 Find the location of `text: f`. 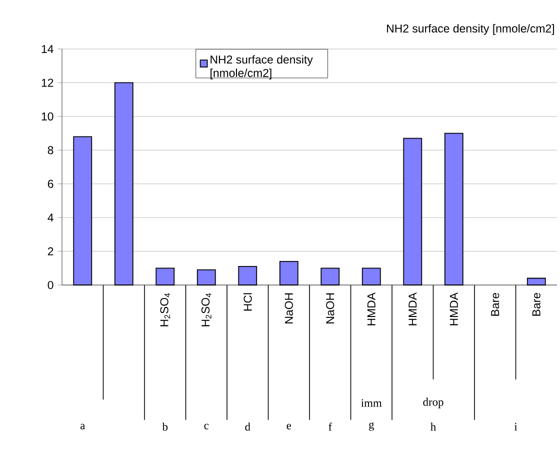

text: f is located at coordinates (330, 426).